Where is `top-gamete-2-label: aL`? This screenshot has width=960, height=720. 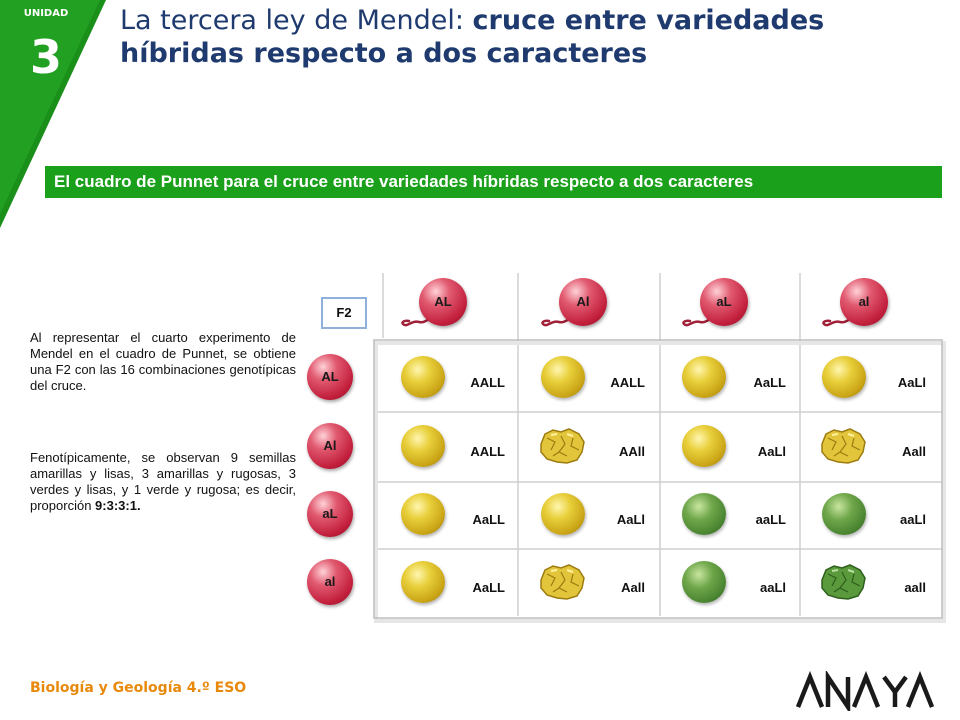
top-gamete-2-label: aL is located at coordinates (724, 301).